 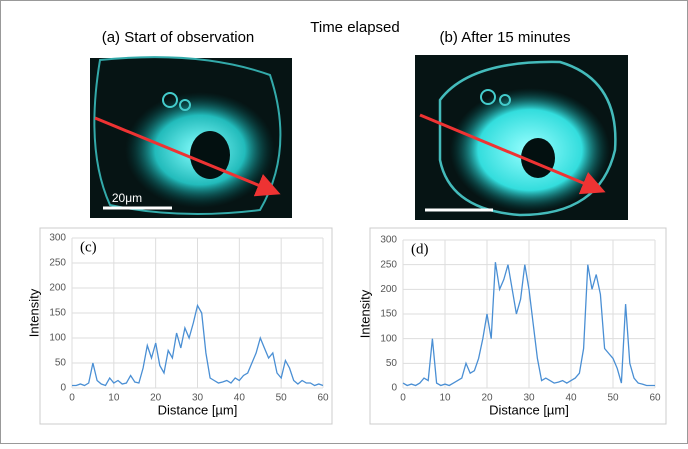 What do you see at coordinates (127, 198) in the screenshot?
I see `scale-label: 20μm` at bounding box center [127, 198].